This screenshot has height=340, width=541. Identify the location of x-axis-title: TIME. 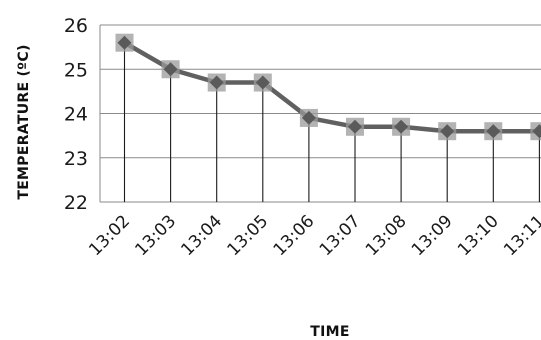
(329, 332).